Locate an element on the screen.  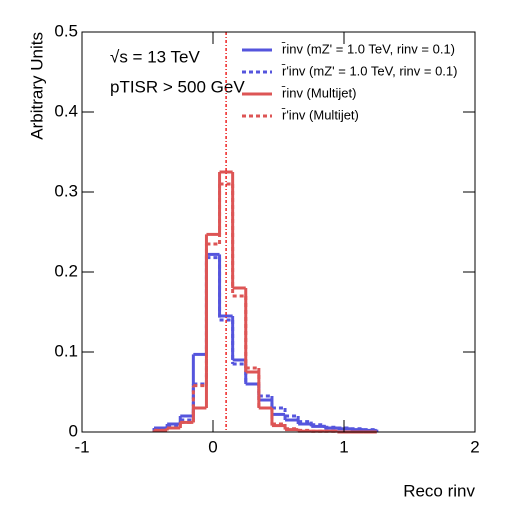
x-axis-label: Reco rinv is located at coordinates (439, 490).